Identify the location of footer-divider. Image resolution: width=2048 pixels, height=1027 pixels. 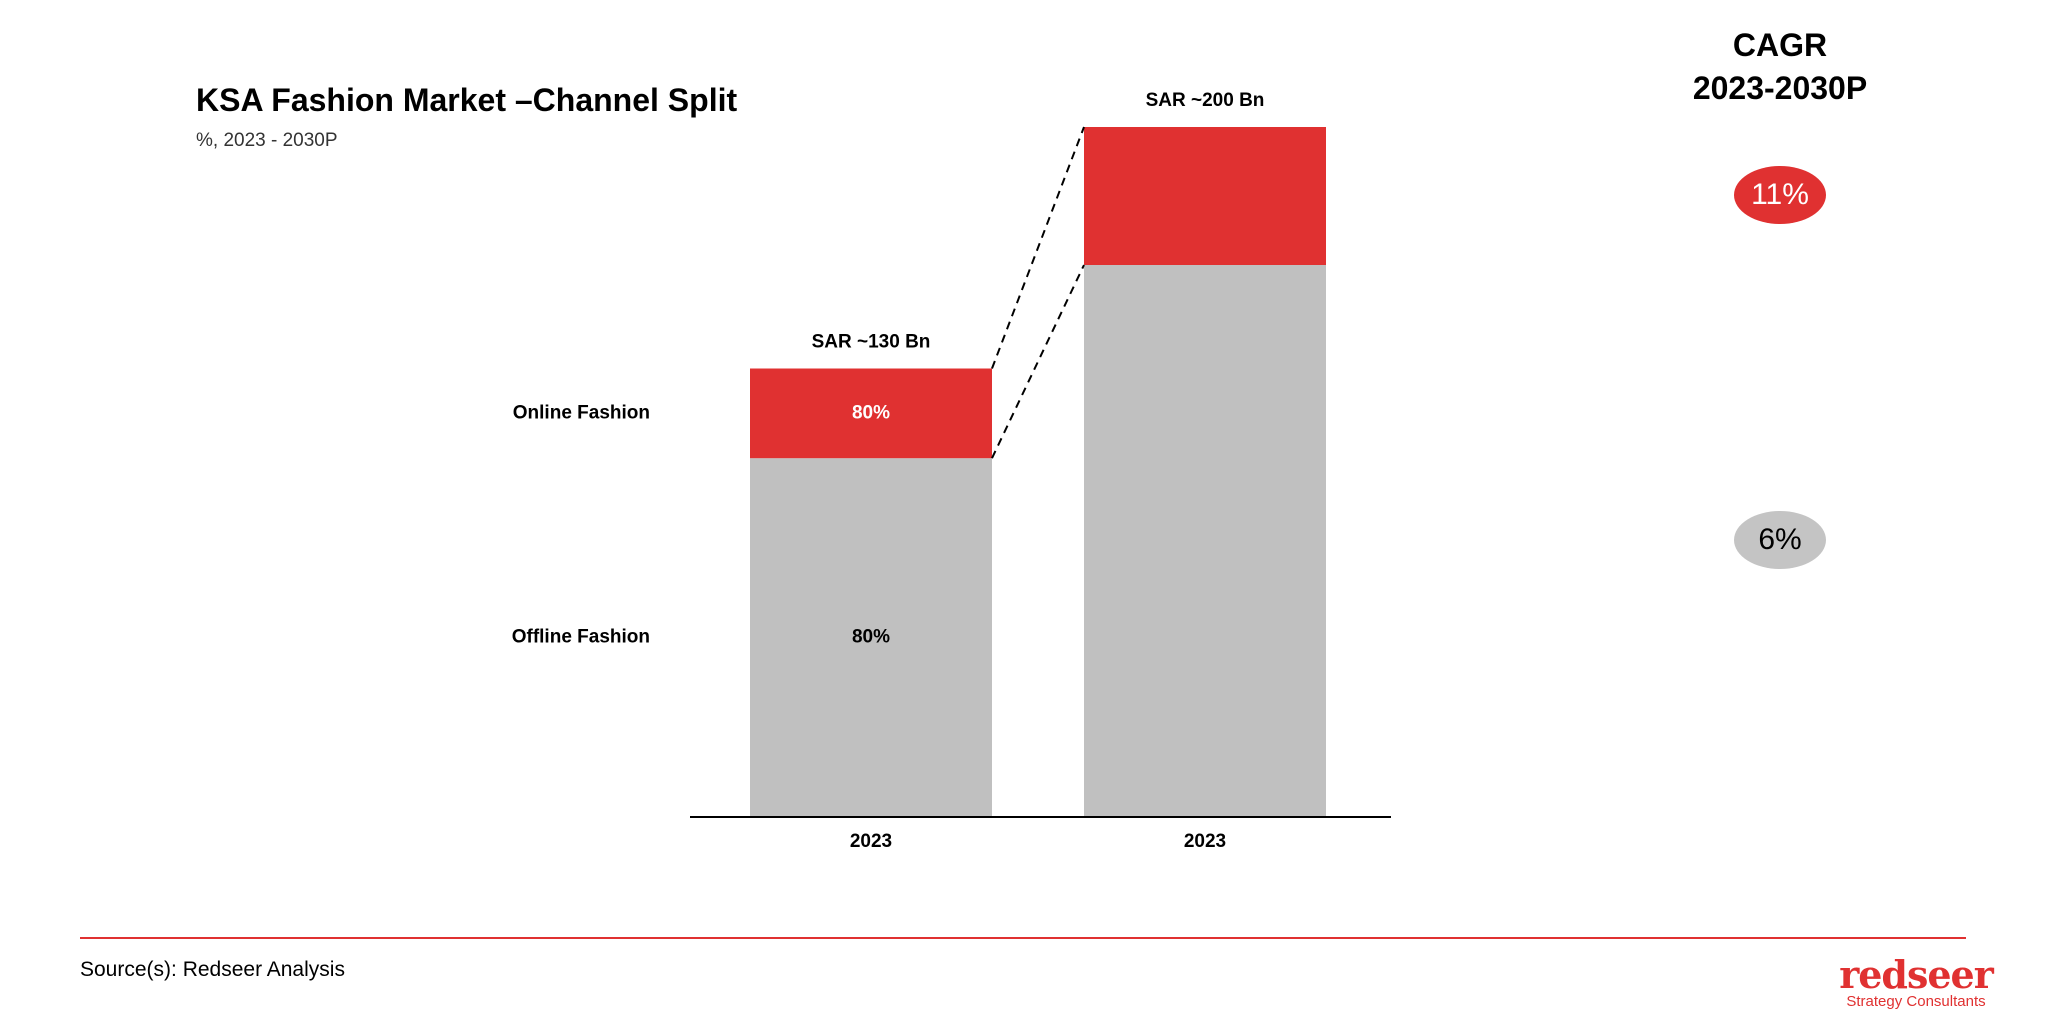
(1023, 938).